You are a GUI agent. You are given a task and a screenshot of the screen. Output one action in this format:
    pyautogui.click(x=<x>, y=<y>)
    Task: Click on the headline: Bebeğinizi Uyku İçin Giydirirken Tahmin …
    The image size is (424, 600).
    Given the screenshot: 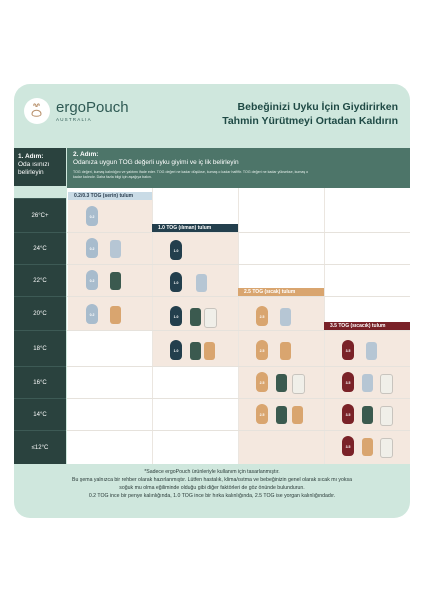 What is the action you would take?
    pyautogui.click(x=310, y=114)
    